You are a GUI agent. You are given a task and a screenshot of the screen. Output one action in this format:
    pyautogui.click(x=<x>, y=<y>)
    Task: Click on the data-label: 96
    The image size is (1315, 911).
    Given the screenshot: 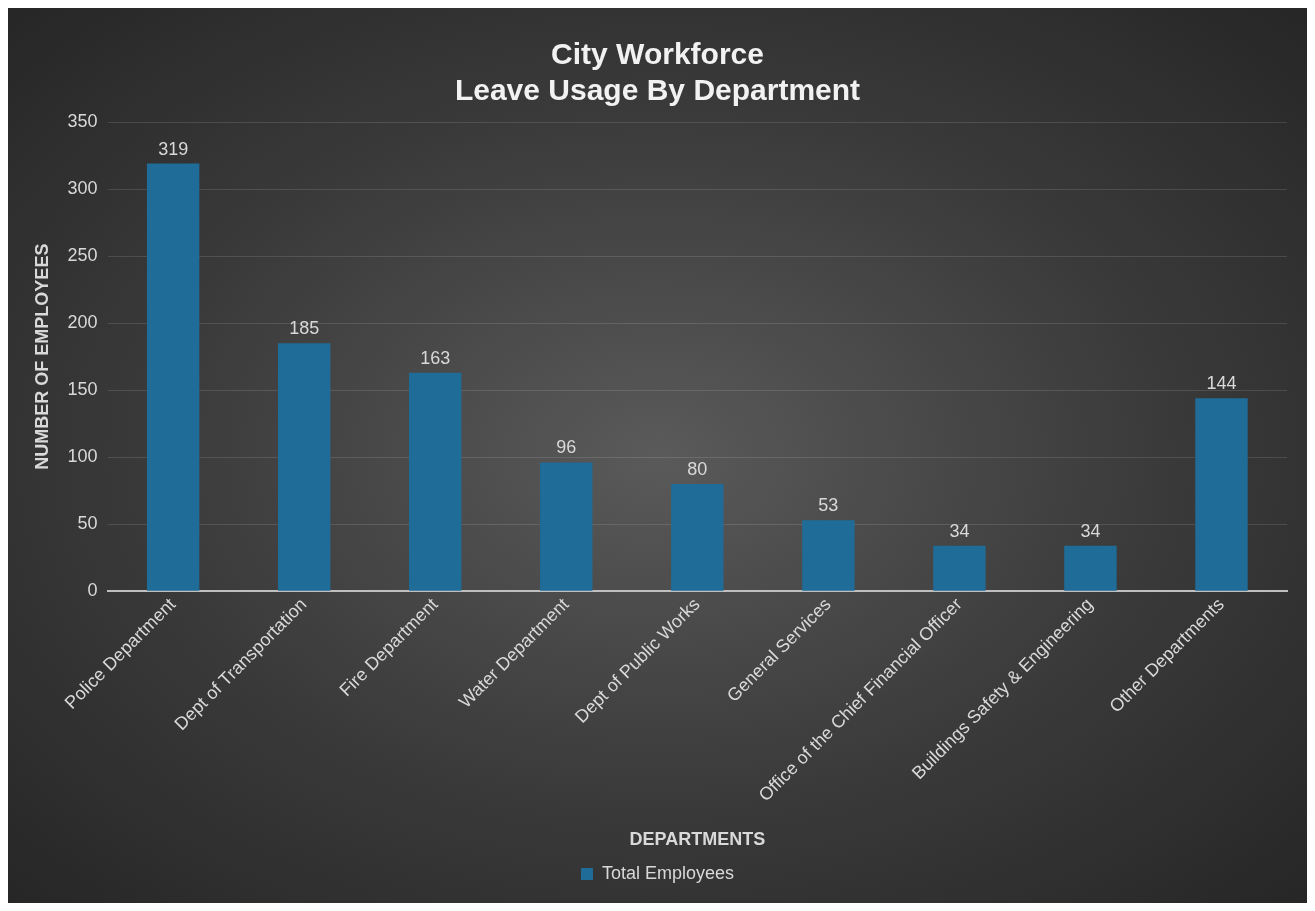 What is the action you would take?
    pyautogui.click(x=566, y=447)
    